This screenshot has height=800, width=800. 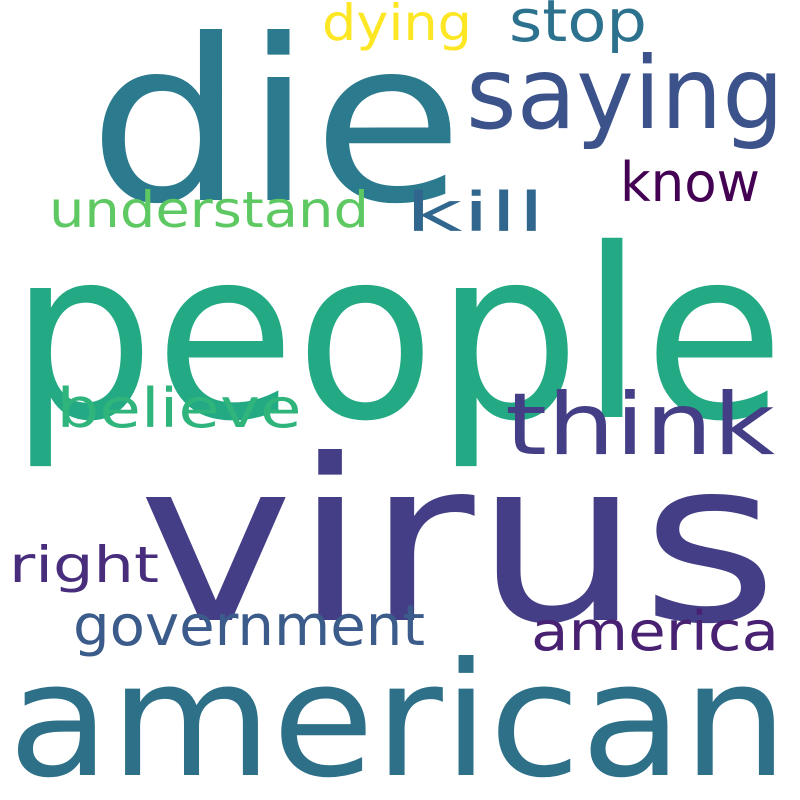 What do you see at coordinates (209, 210) in the screenshot?
I see `word-understand: understand` at bounding box center [209, 210].